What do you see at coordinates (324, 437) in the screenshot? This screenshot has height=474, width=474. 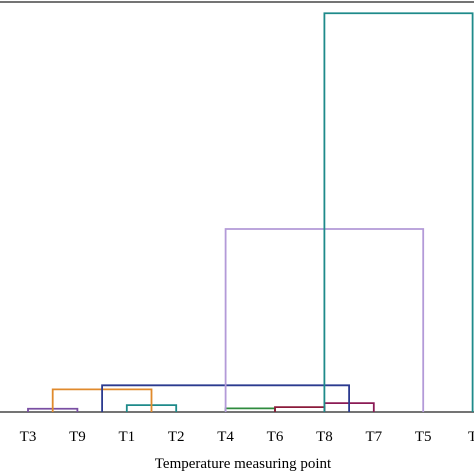 I see `x-tick-label-t8: T8` at bounding box center [324, 437].